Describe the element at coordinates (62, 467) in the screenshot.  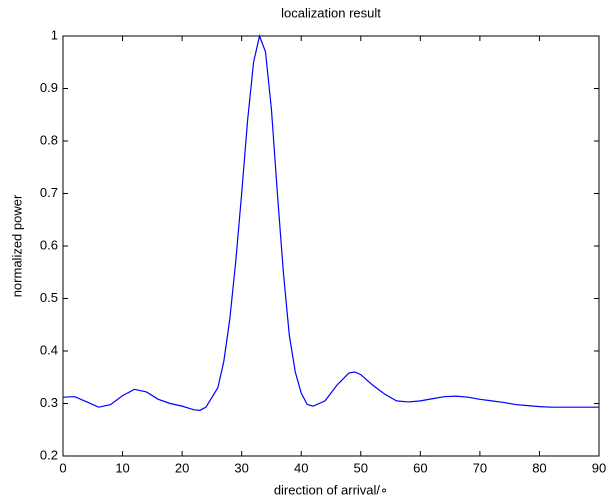
I see `x-tick-label: 0` at that location.